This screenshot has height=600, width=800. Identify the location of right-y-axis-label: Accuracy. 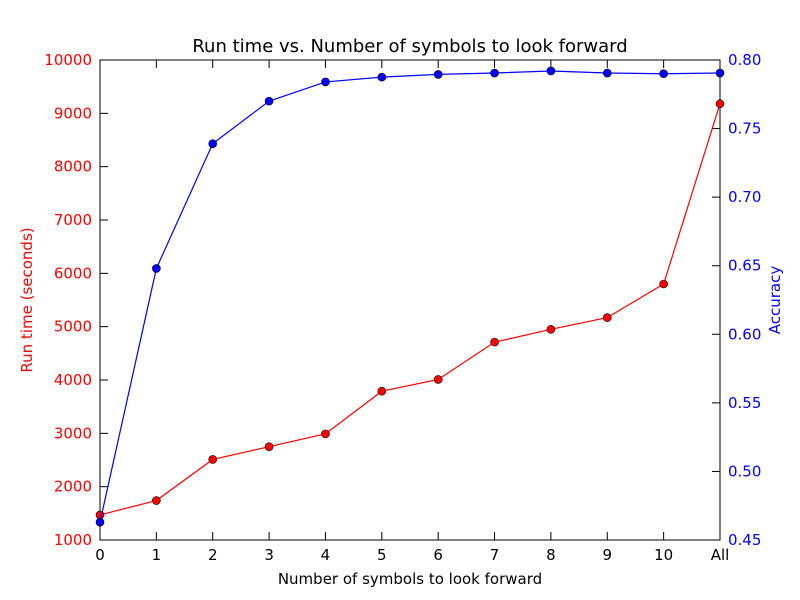
(775, 300).